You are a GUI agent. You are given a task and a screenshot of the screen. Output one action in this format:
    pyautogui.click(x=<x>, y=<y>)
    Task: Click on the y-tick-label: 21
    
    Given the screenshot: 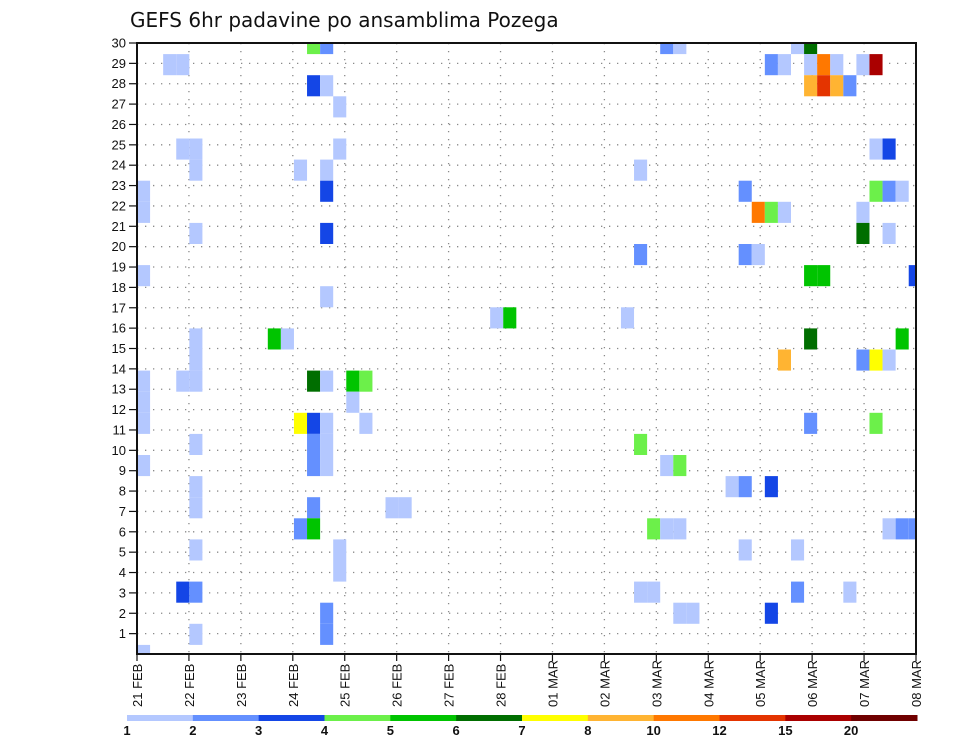 What is the action you would take?
    pyautogui.click(x=119, y=226)
    